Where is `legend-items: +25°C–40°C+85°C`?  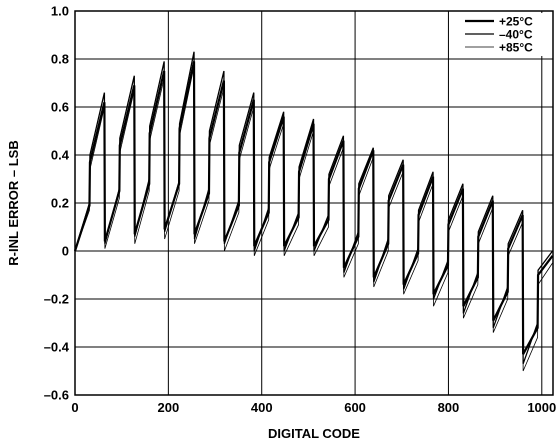 legend-items: +25°C–40°C+85°C is located at coordinates (499, 35).